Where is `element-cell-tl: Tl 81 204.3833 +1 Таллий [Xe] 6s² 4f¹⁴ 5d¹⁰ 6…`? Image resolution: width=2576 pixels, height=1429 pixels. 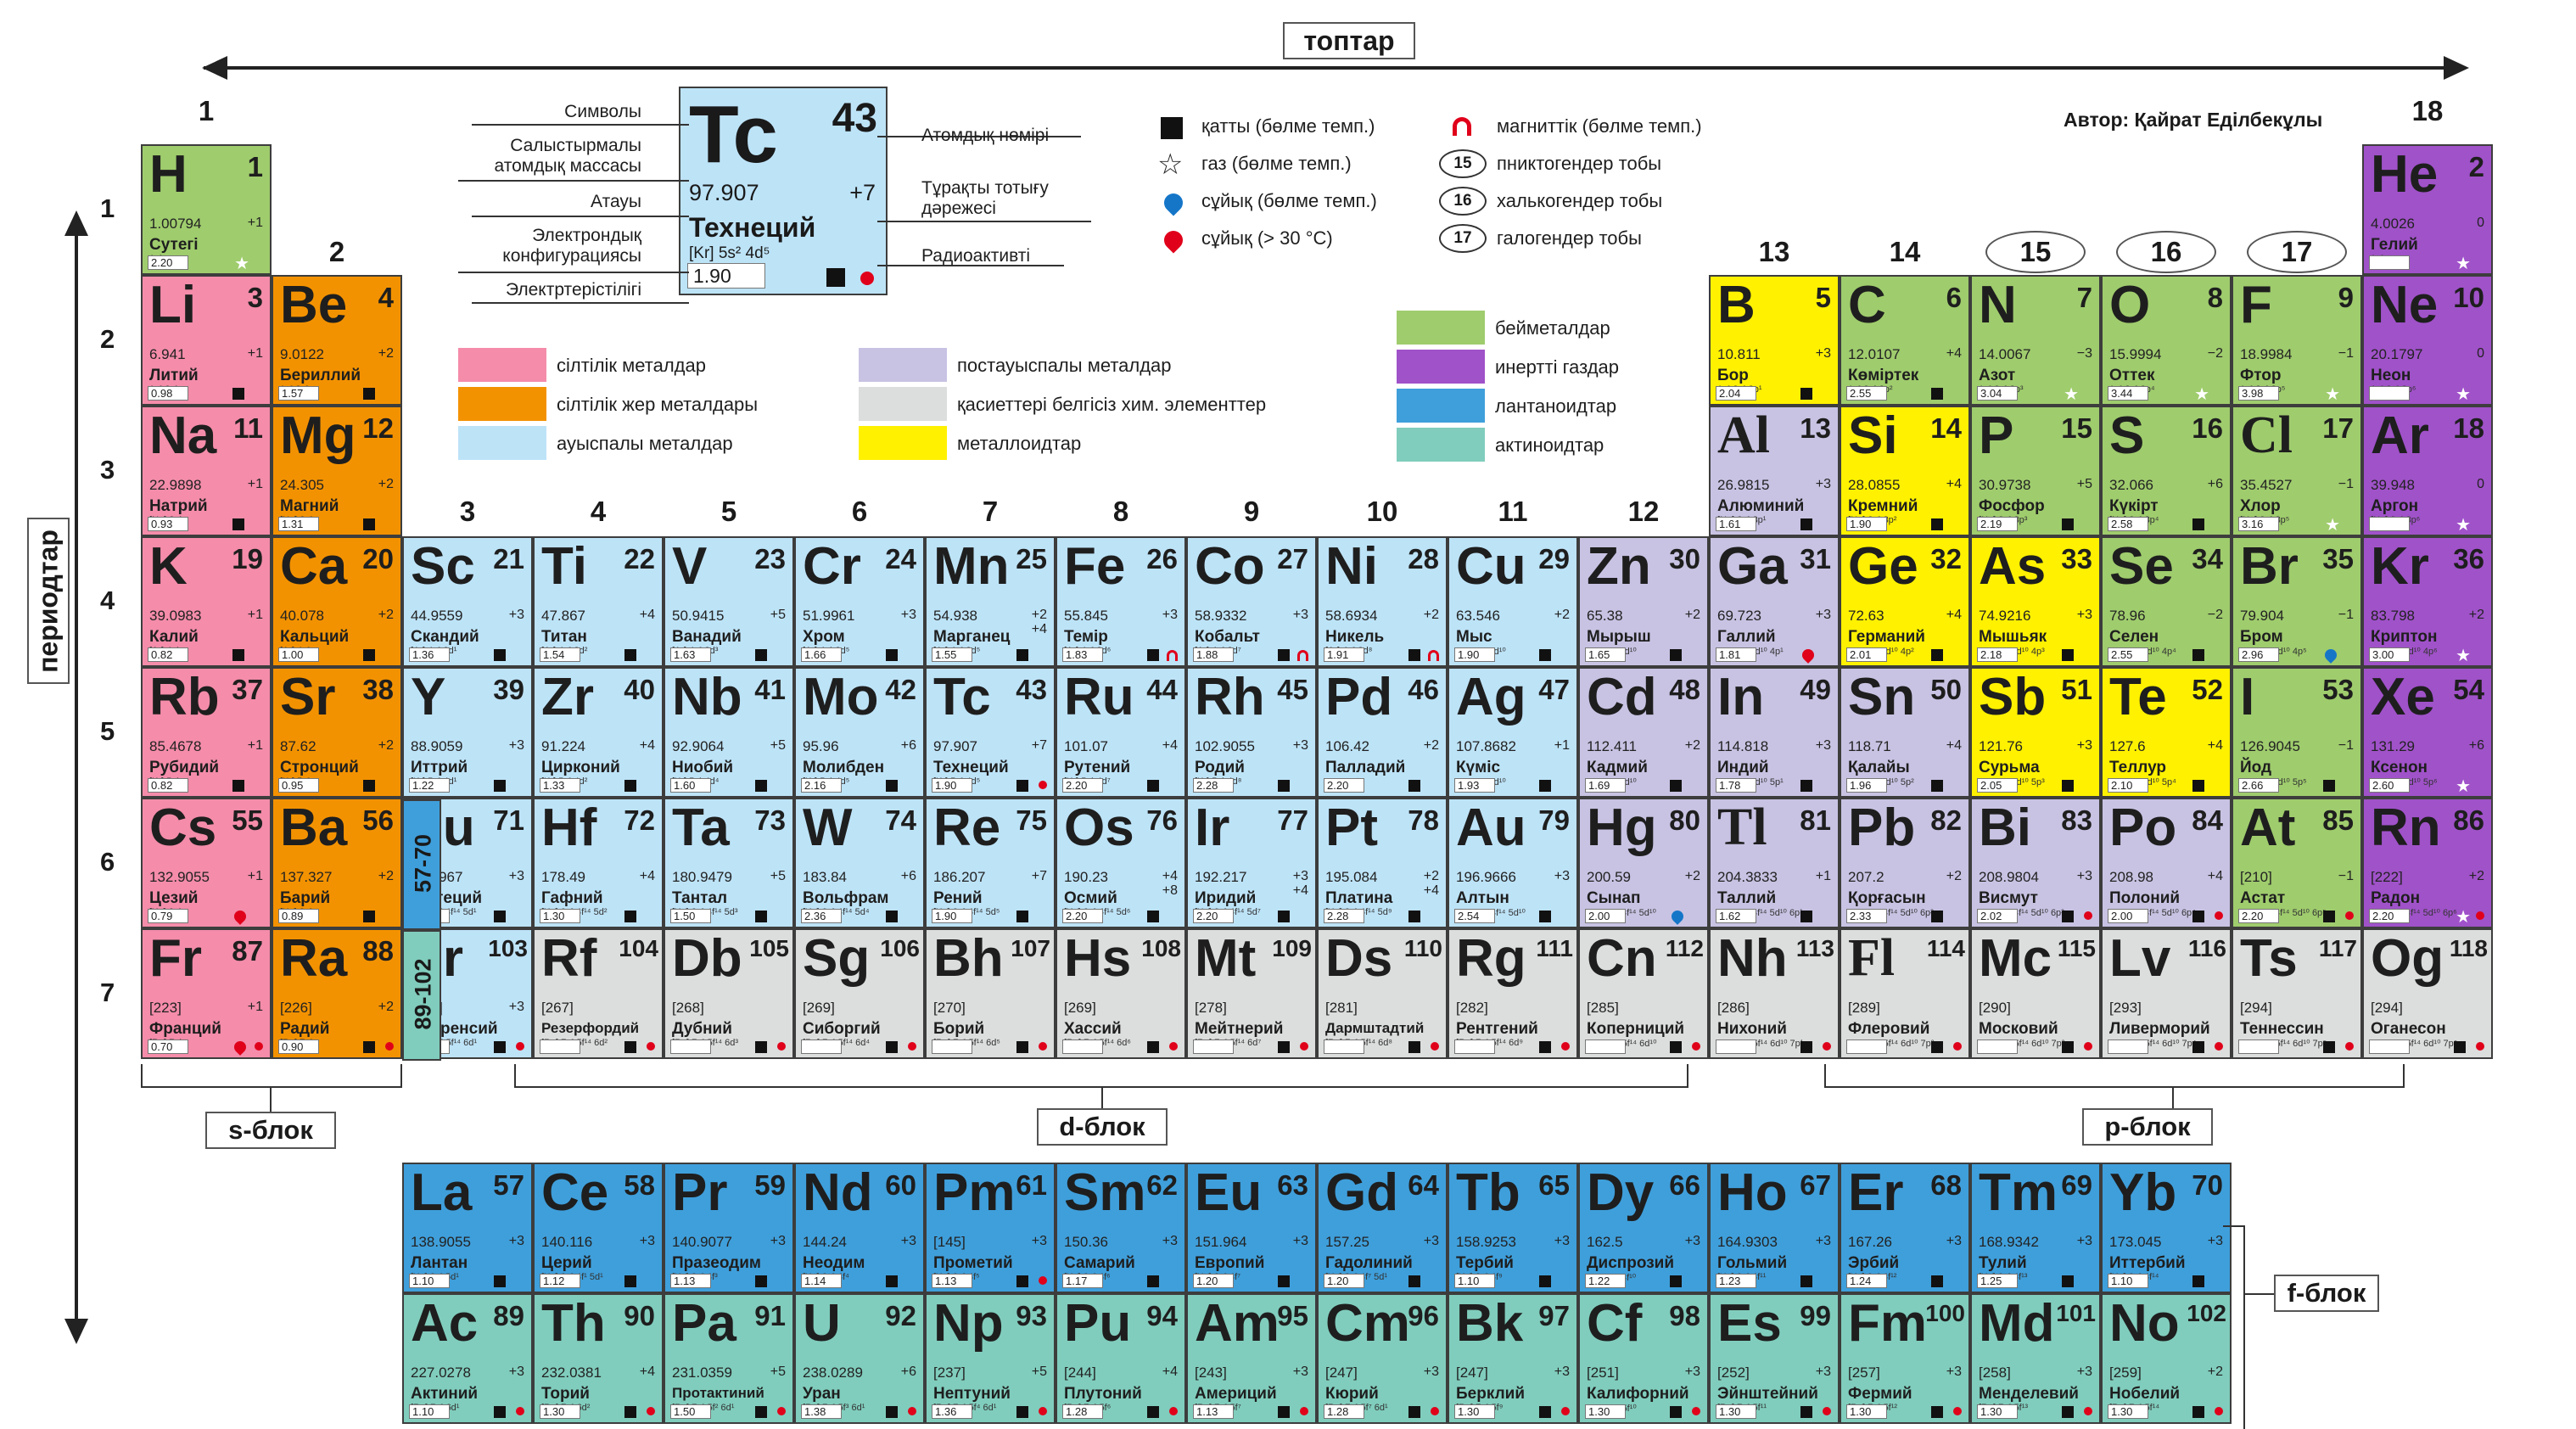
element-cell-tl: Tl 81 204.3833 +1 Таллий [Xe] 6s² 4f¹⁴ 5d¹⁰ 6… is located at coordinates (1774, 863).